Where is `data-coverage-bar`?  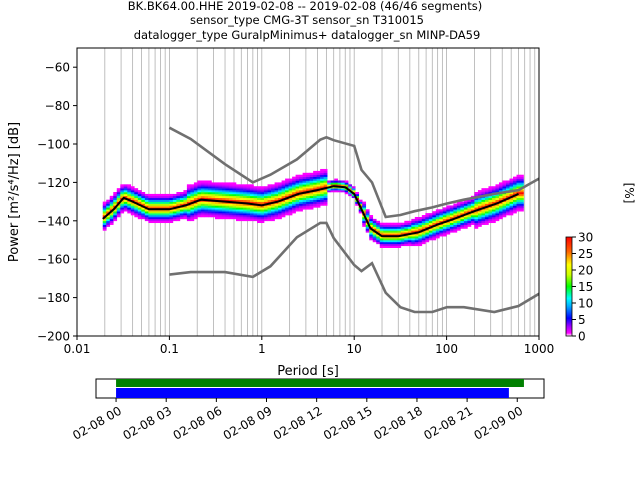 data-coverage-bar is located at coordinates (312, 393).